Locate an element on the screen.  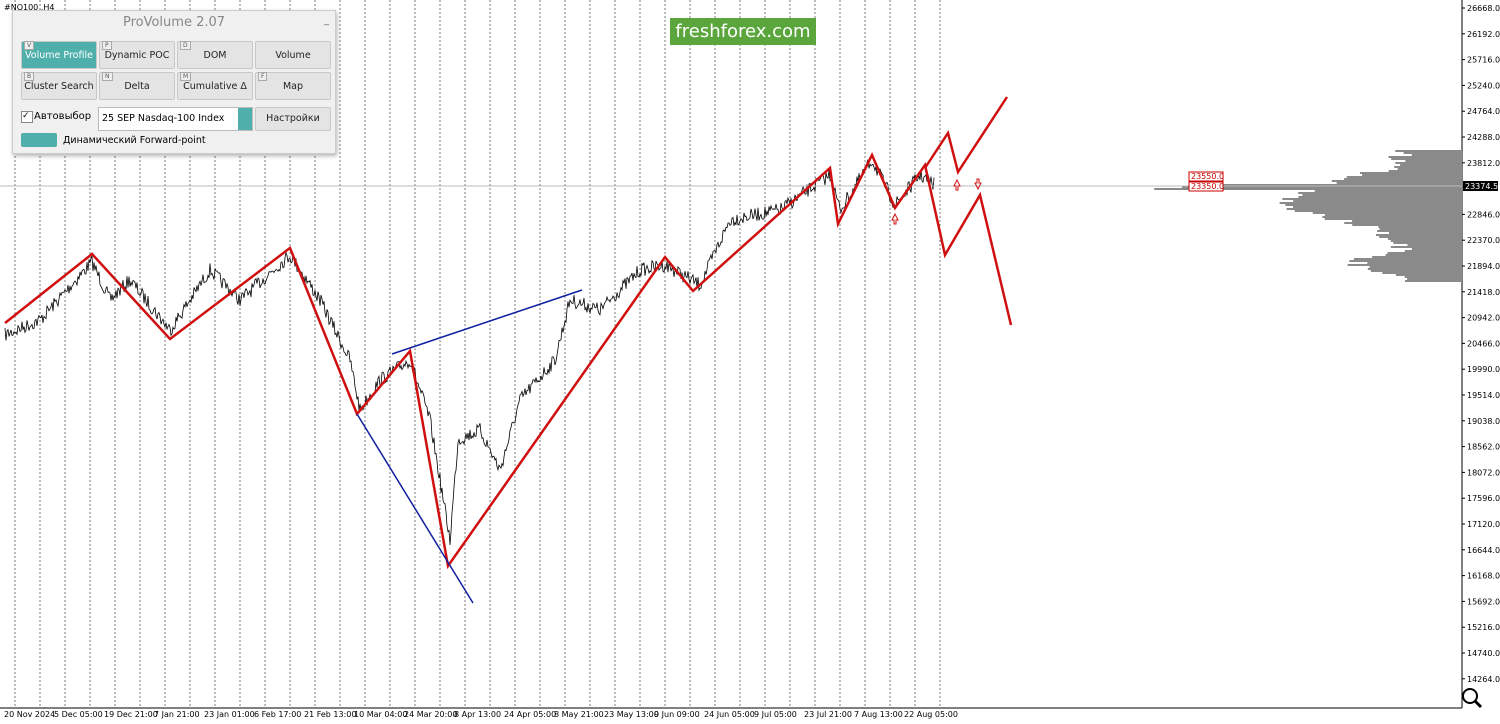
time-label: 5 Dec 05:00 is located at coordinates (78, 714).